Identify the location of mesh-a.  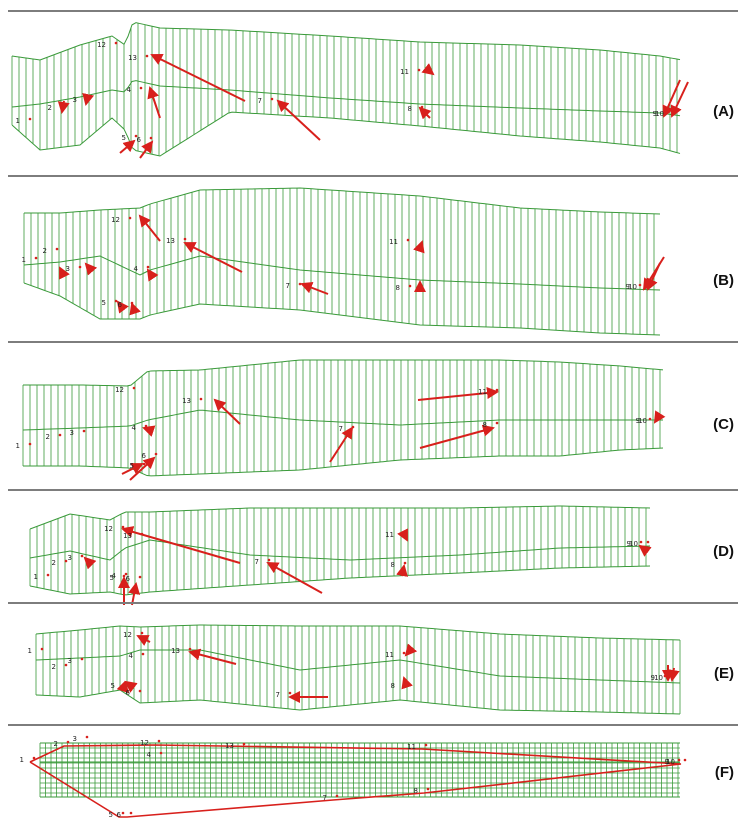
(346, 89).